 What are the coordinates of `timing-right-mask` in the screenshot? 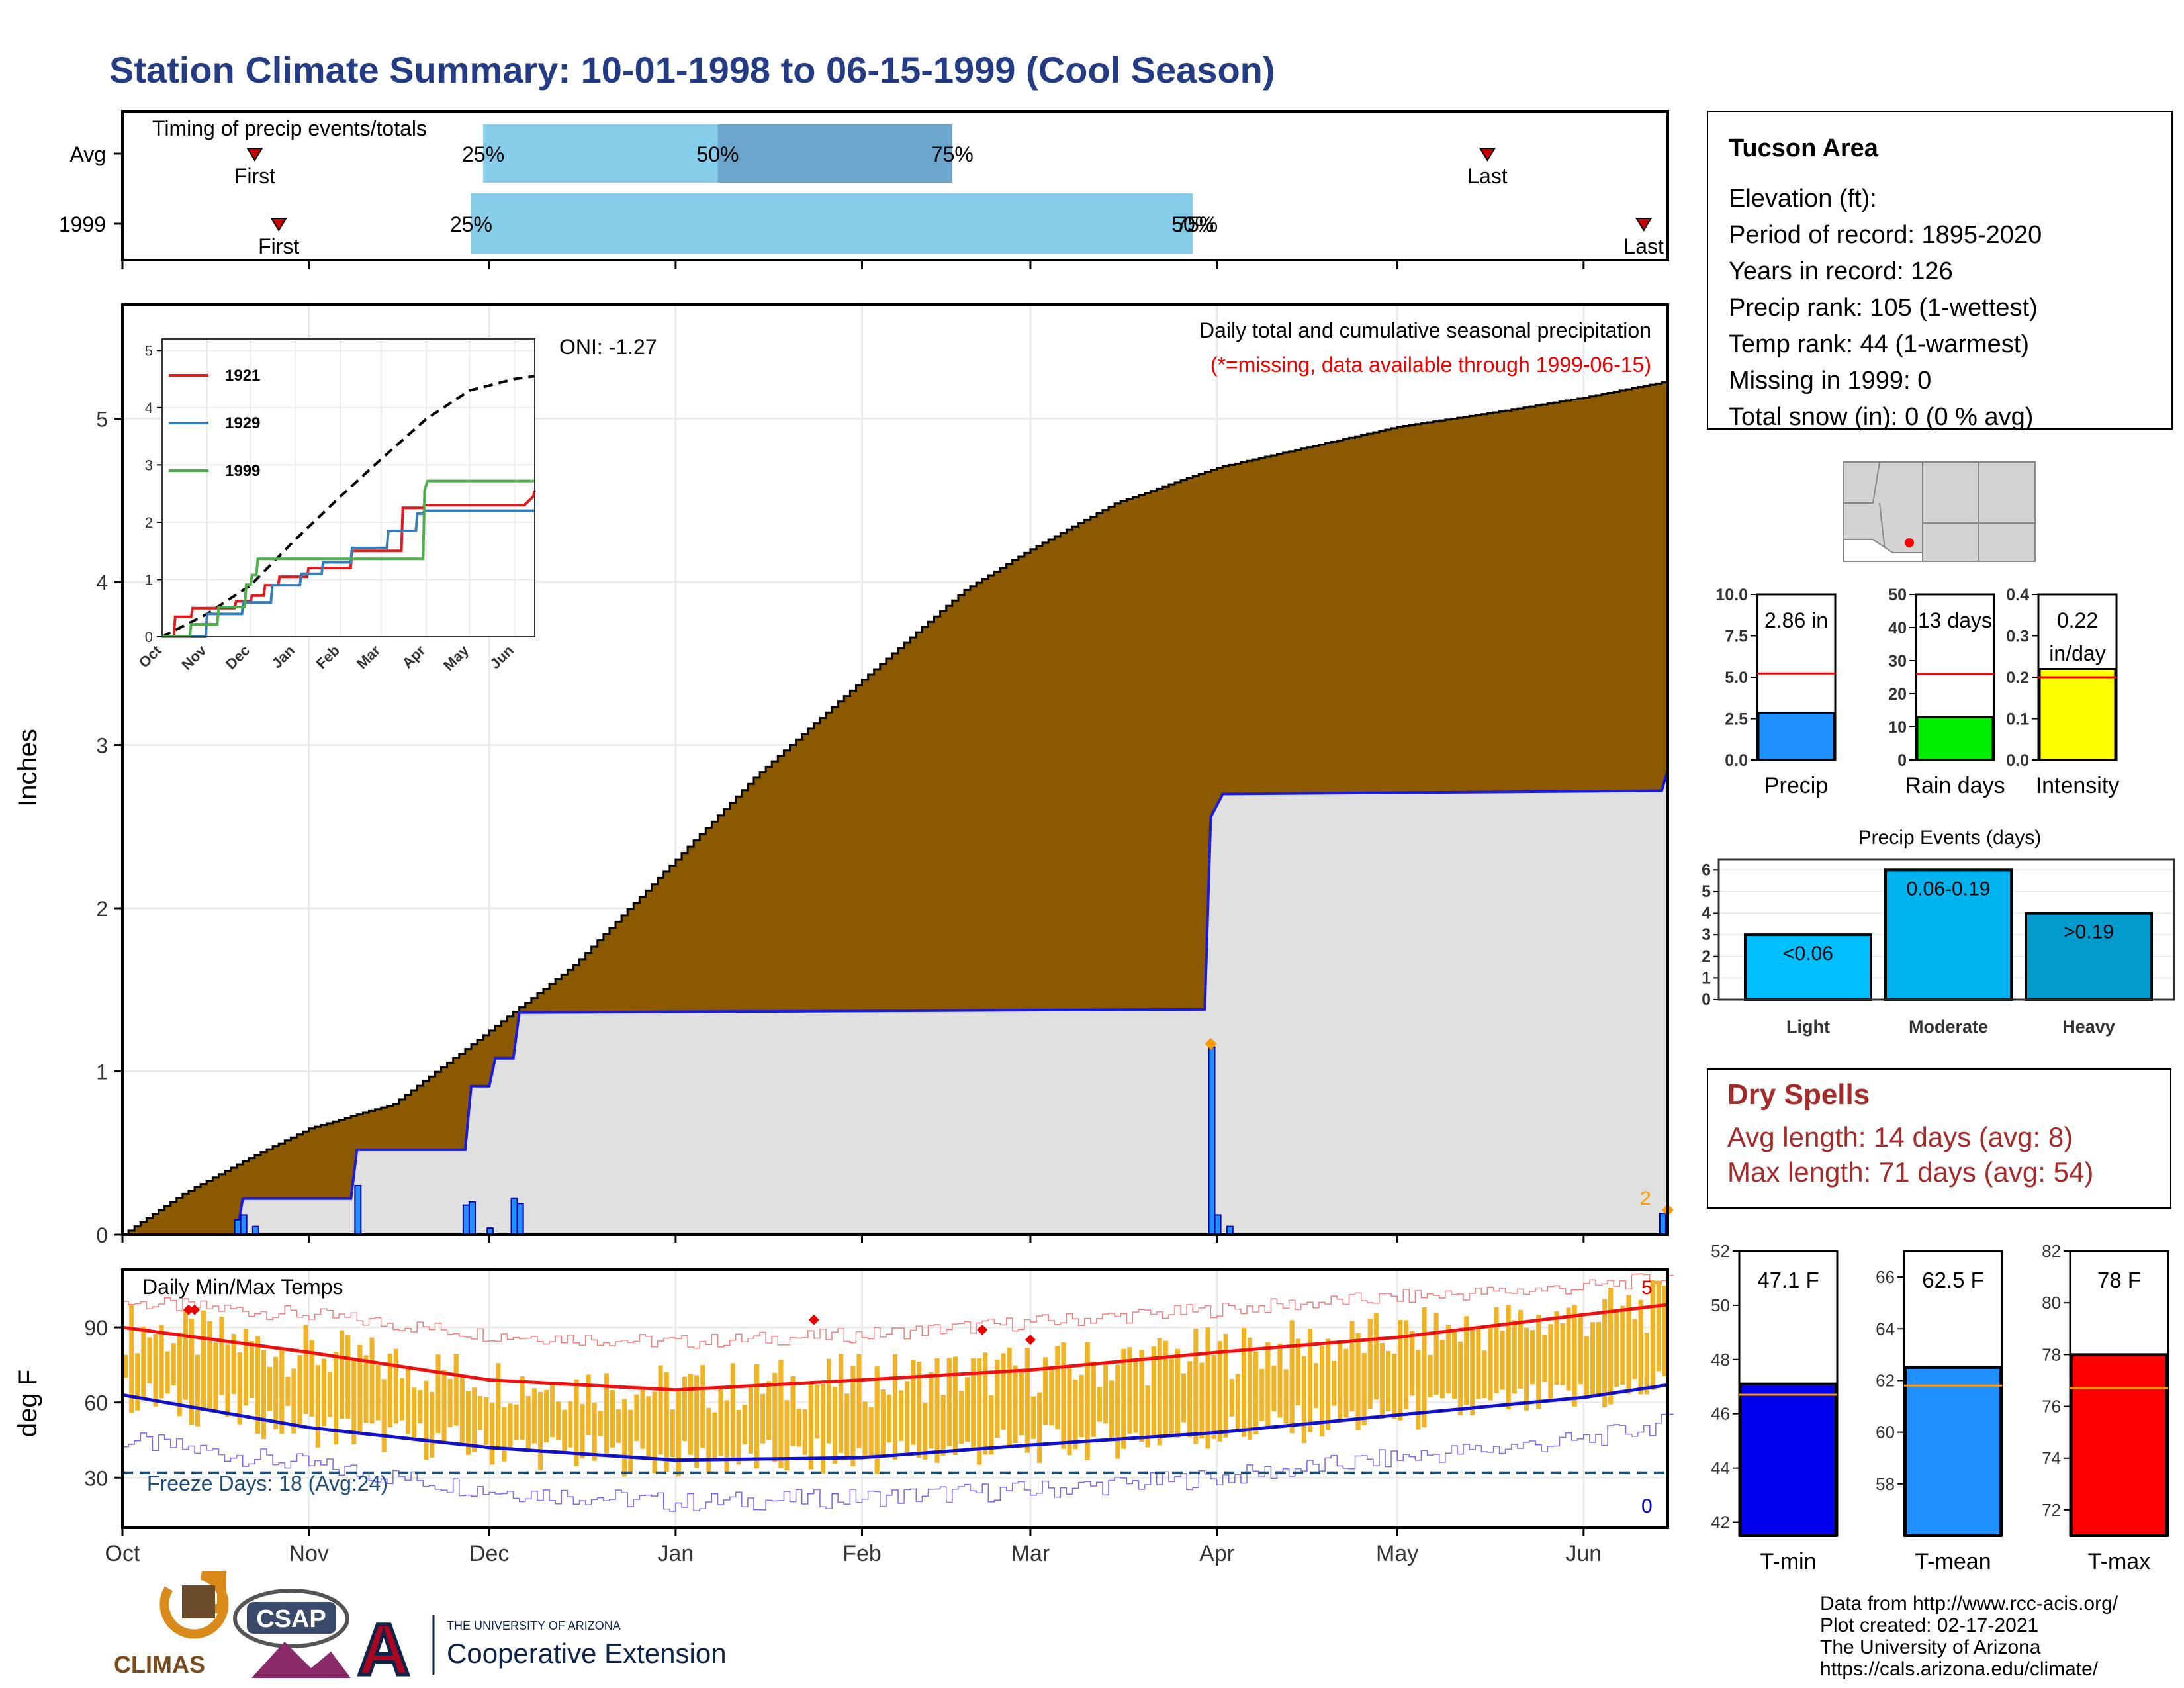 It's located at (1686, 187).